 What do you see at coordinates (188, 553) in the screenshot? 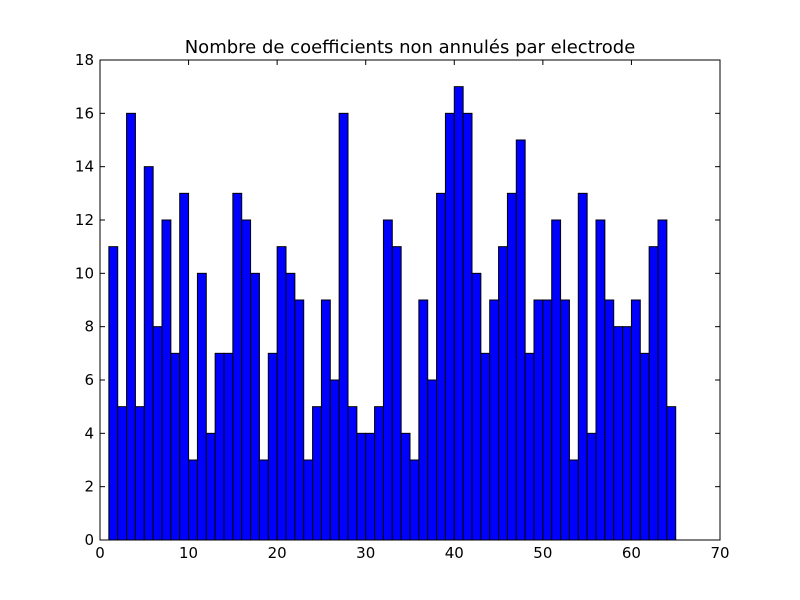
I see `x-tick-label: 10` at bounding box center [188, 553].